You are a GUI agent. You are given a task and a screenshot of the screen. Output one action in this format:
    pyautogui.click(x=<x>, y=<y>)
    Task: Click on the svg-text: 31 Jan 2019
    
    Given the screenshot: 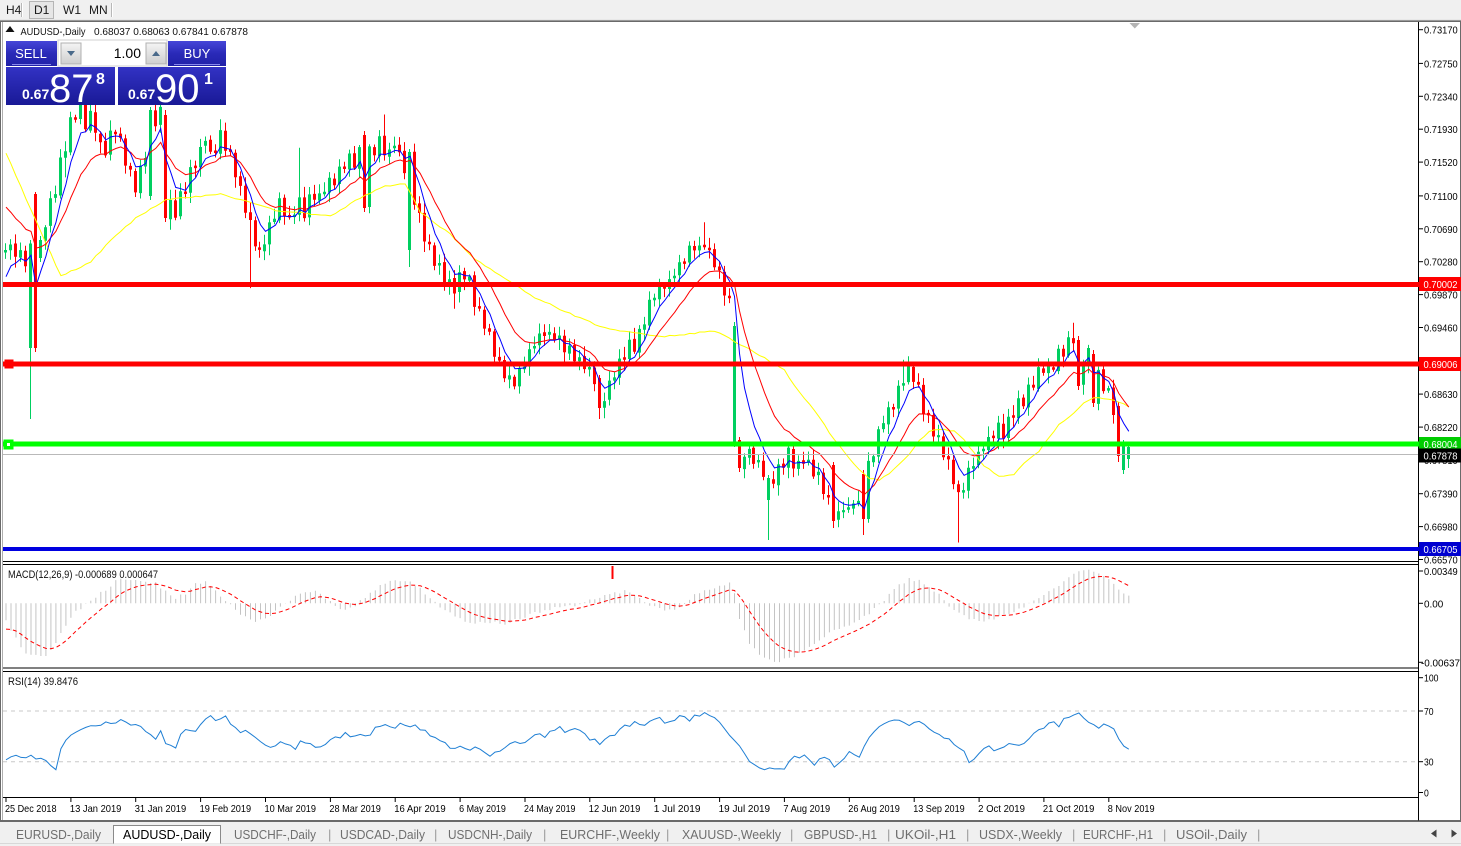 What is the action you would take?
    pyautogui.click(x=161, y=809)
    